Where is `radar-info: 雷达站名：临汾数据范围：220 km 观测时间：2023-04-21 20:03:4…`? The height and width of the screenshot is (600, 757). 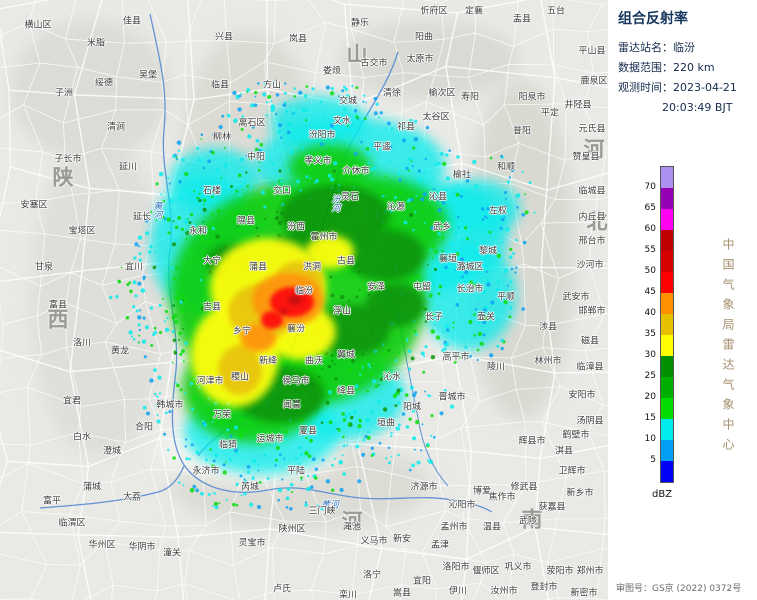
radar-info: 雷达站名：临汾数据范围：220 km 观测时间：2023-04-21 20:03:4… is located at coordinates (677, 78).